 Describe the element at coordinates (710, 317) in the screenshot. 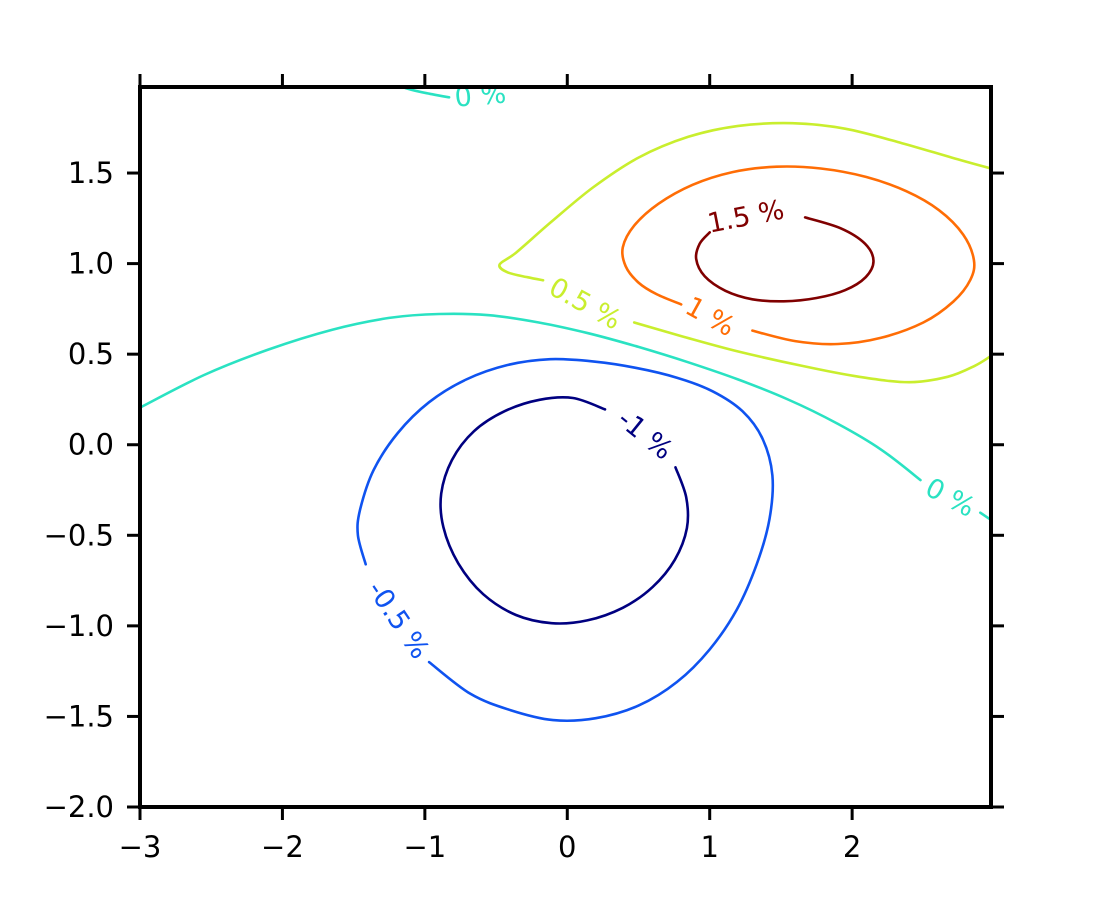

I see `contour-label-level-1: 1 %` at that location.